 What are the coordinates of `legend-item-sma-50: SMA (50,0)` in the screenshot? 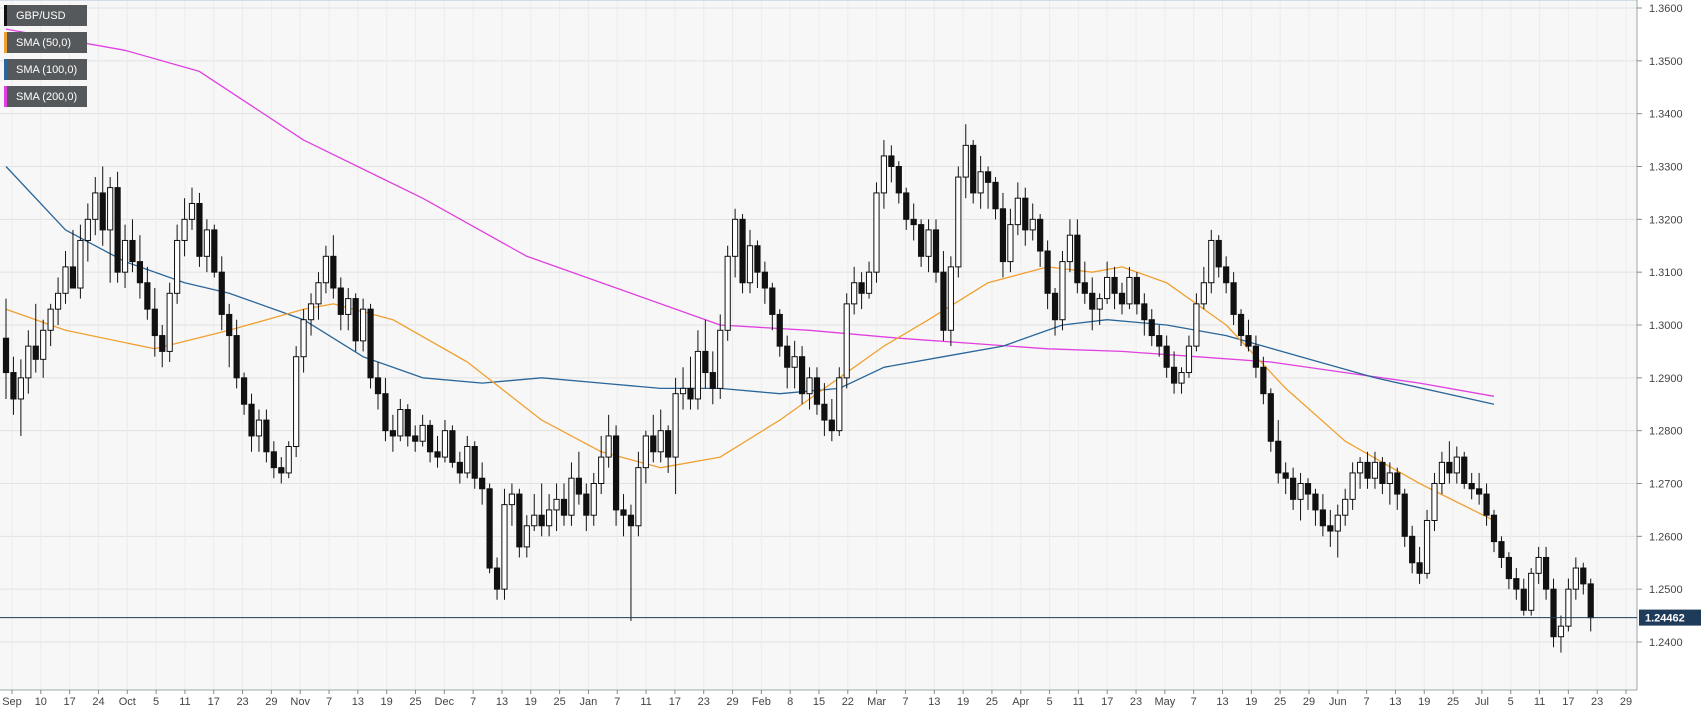 It's located at (46, 42).